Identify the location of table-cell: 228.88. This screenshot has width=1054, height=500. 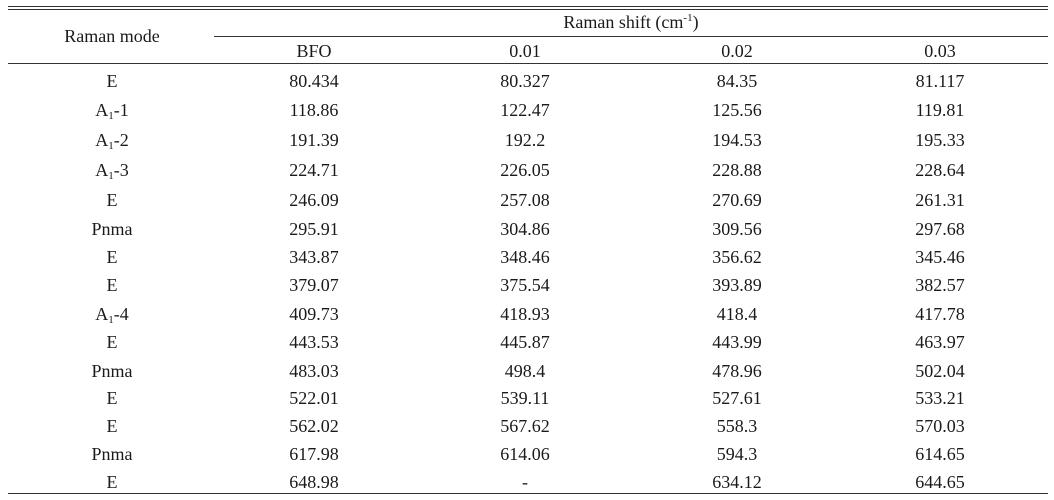
(737, 170).